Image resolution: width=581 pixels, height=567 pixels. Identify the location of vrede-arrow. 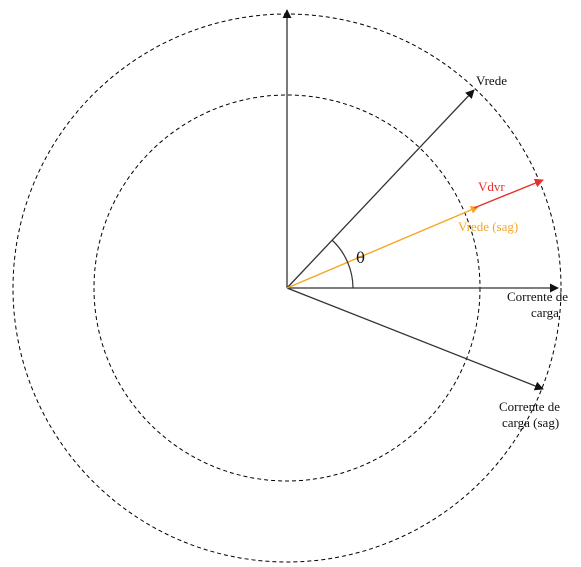
(380, 189).